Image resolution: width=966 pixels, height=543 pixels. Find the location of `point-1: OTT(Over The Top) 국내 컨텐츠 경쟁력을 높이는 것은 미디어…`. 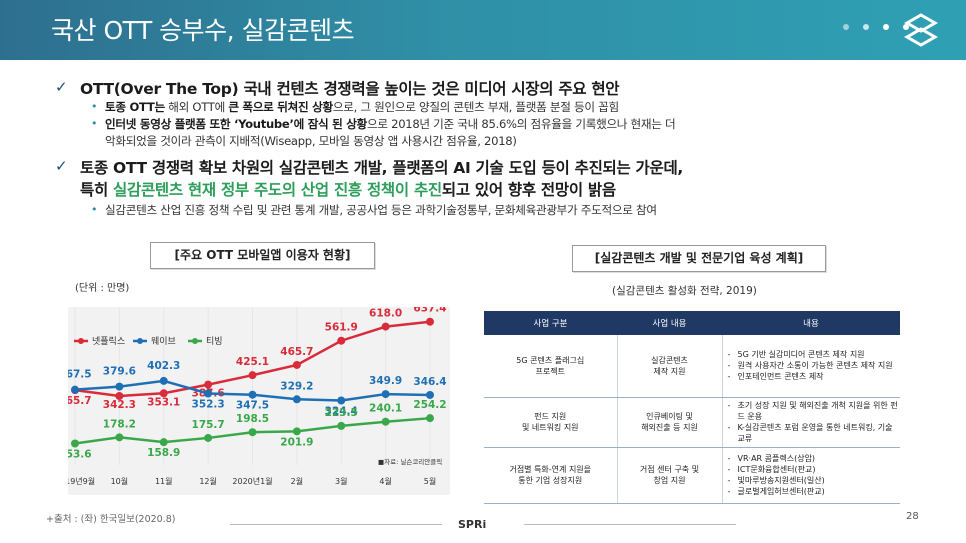

point-1: OTT(Over The Top) 국내 컨텐츠 경쟁력을 높이는 것은 미디어… is located at coordinates (350, 89).